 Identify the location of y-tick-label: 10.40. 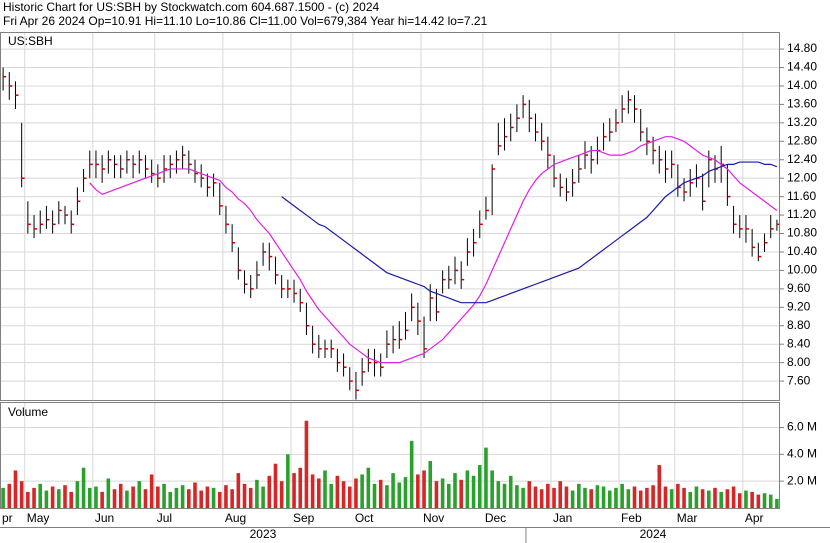
(802, 251).